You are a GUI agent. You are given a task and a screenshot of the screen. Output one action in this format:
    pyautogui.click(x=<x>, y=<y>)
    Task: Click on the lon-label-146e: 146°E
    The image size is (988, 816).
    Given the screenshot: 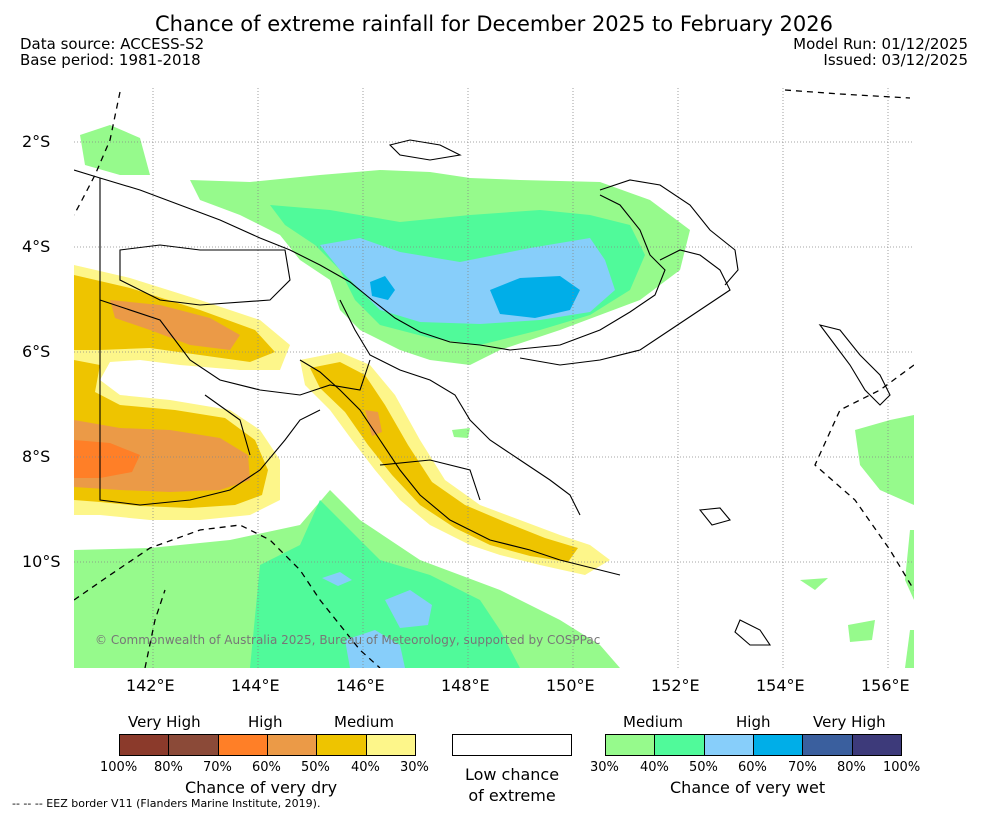 What is the action you would take?
    pyautogui.click(x=360, y=685)
    